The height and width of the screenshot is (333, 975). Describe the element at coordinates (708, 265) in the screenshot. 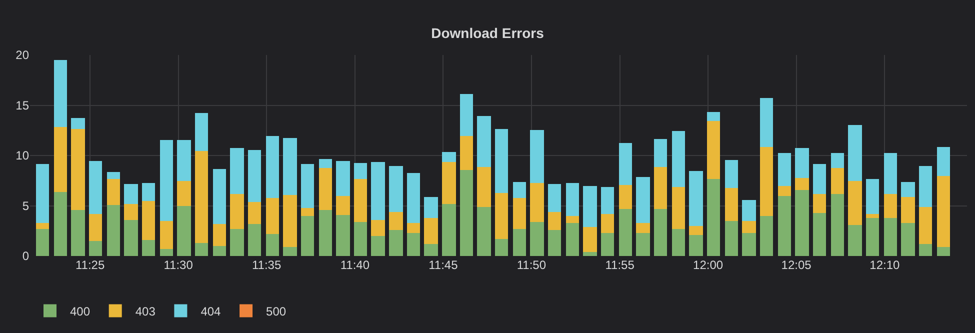

I see `x-tick-label: 12:00` at that location.